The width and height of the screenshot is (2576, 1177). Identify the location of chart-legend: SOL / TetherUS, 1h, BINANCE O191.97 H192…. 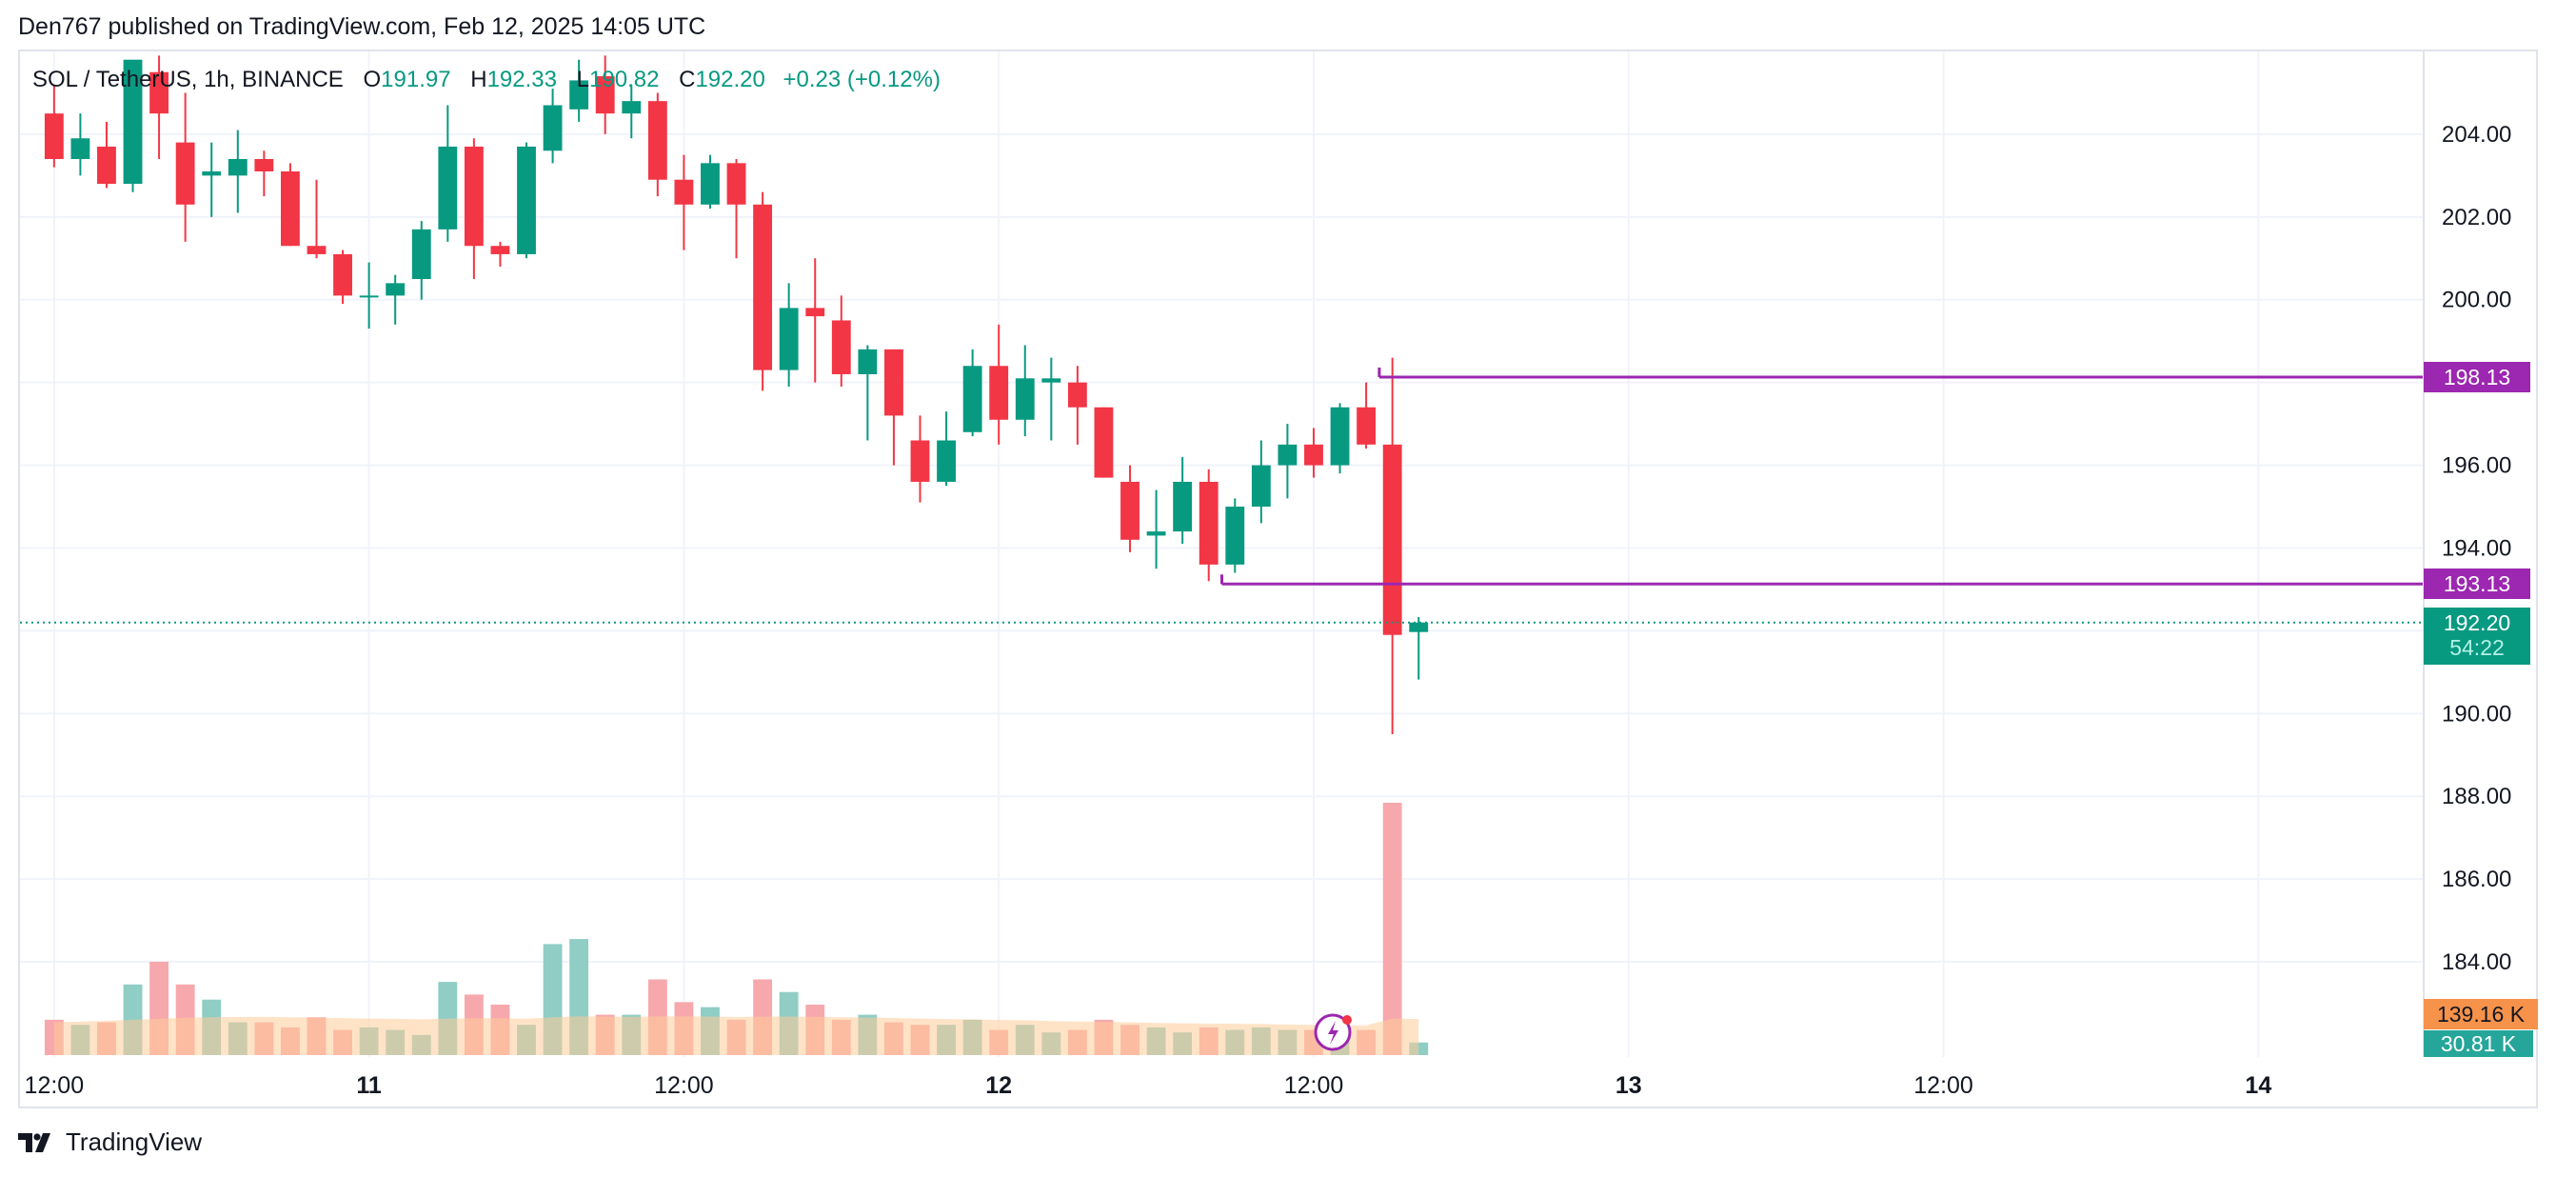
(486, 80).